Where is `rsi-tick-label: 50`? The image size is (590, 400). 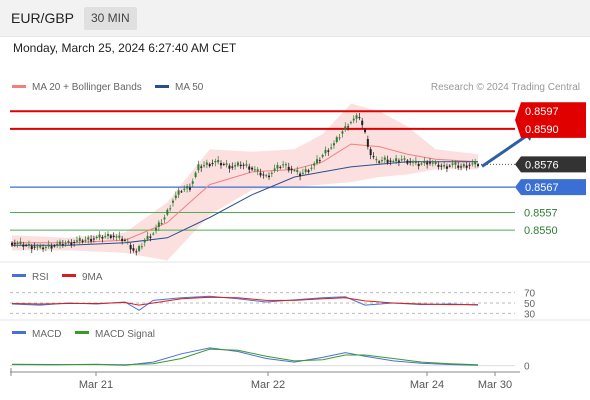 rsi-tick-label: 50 is located at coordinates (530, 304).